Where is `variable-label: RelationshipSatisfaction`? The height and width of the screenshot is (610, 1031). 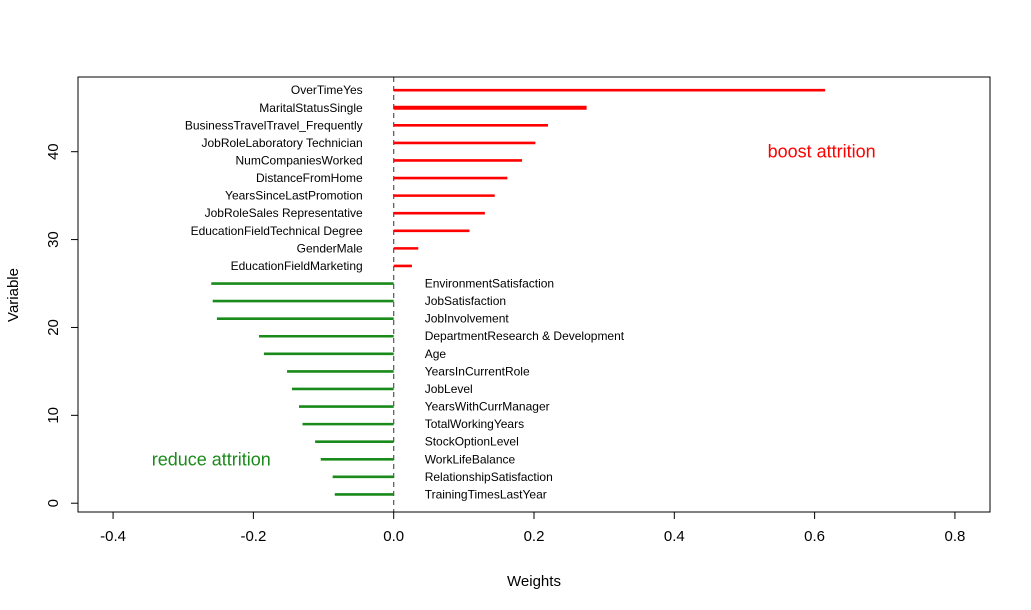 variable-label: RelationshipSatisfaction is located at coordinates (489, 477).